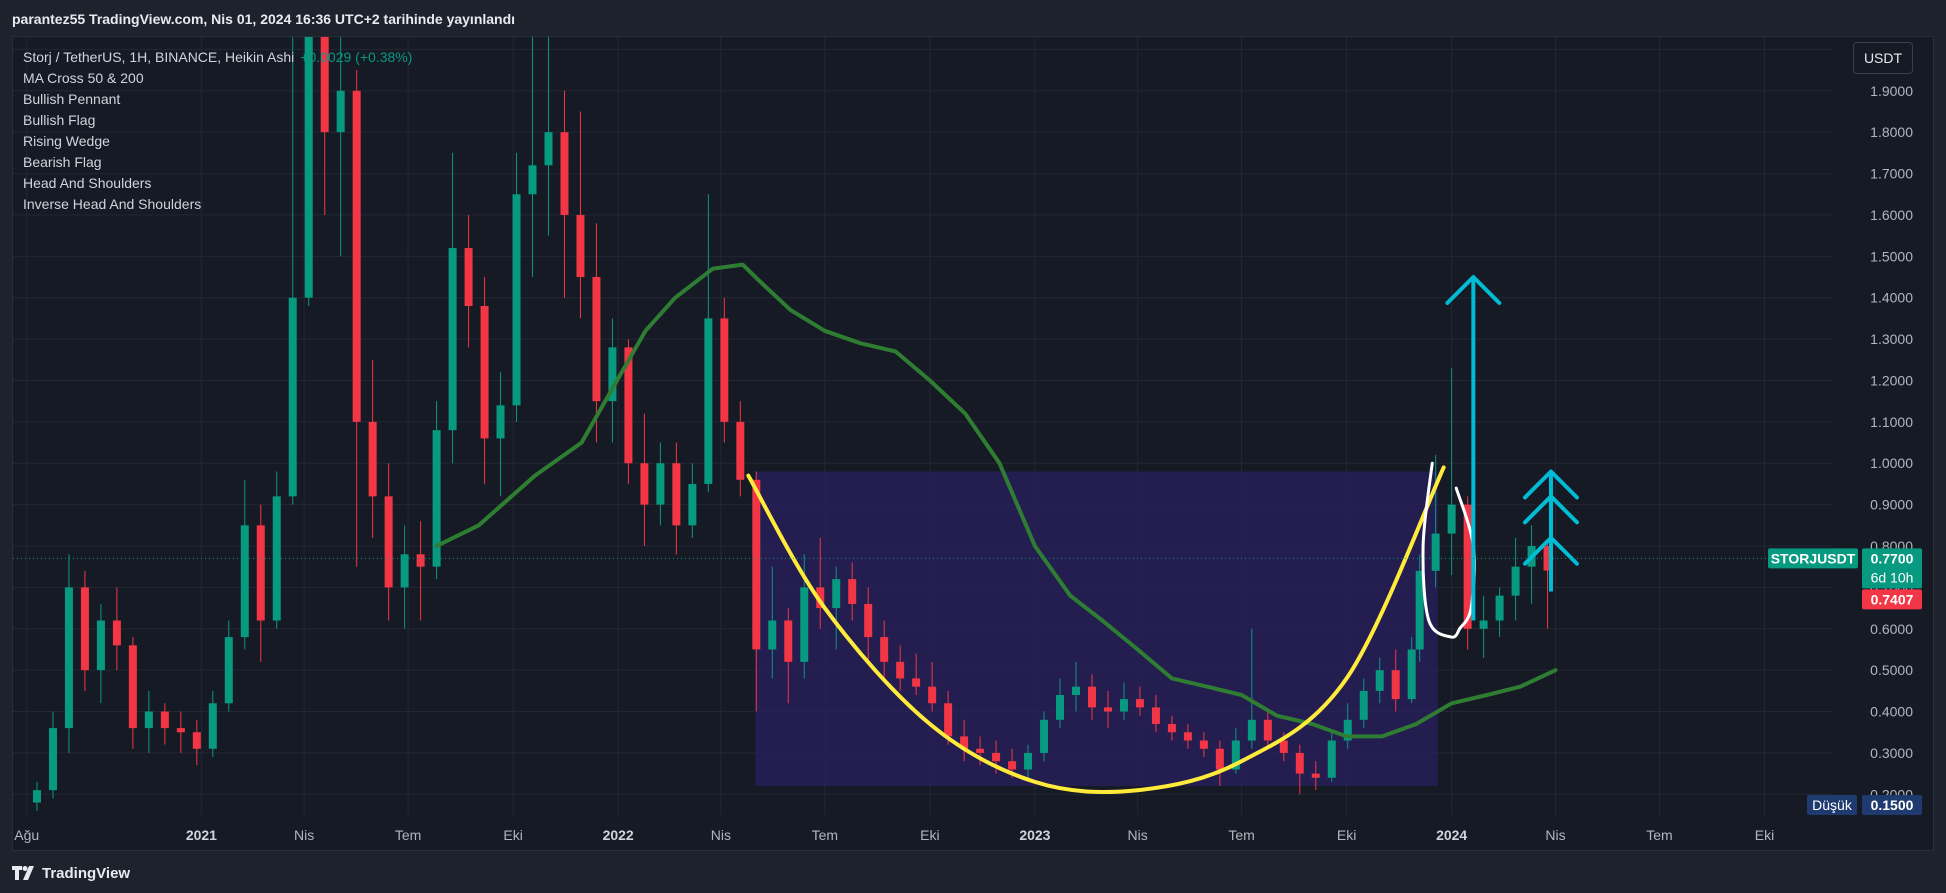 The width and height of the screenshot is (1946, 893). Describe the element at coordinates (23, 873) in the screenshot. I see `tradingview-logo-icon` at that location.